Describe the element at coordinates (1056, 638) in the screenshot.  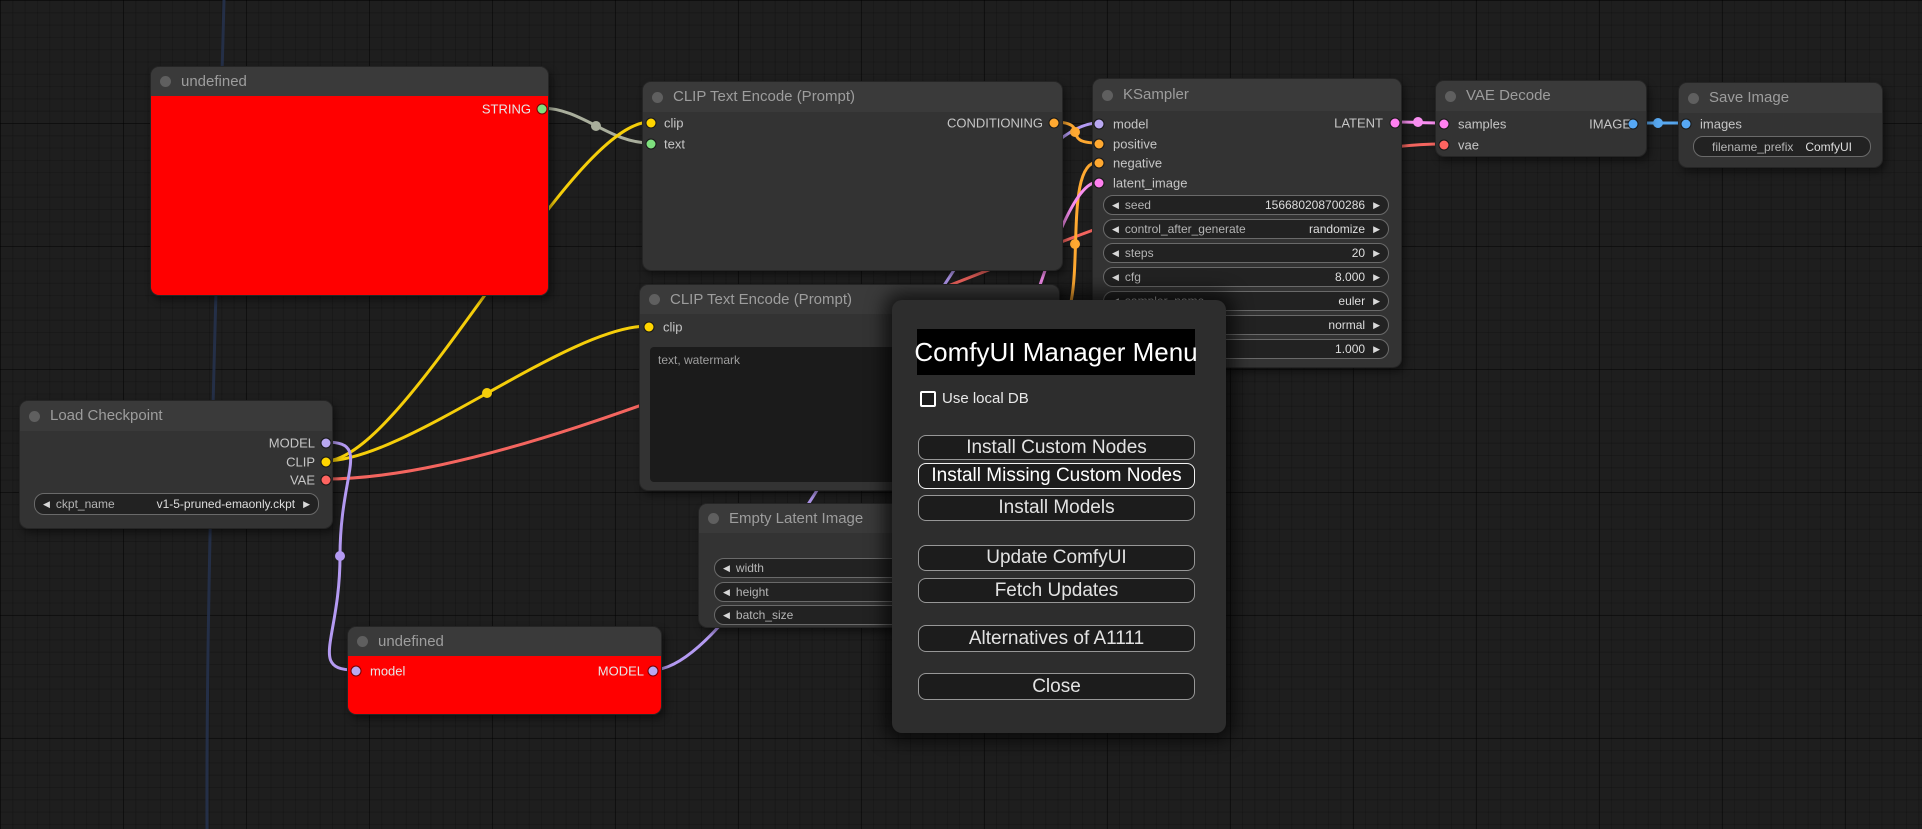
I see `alternatives-of-a1111-button: Alternatives of A1111` at that location.